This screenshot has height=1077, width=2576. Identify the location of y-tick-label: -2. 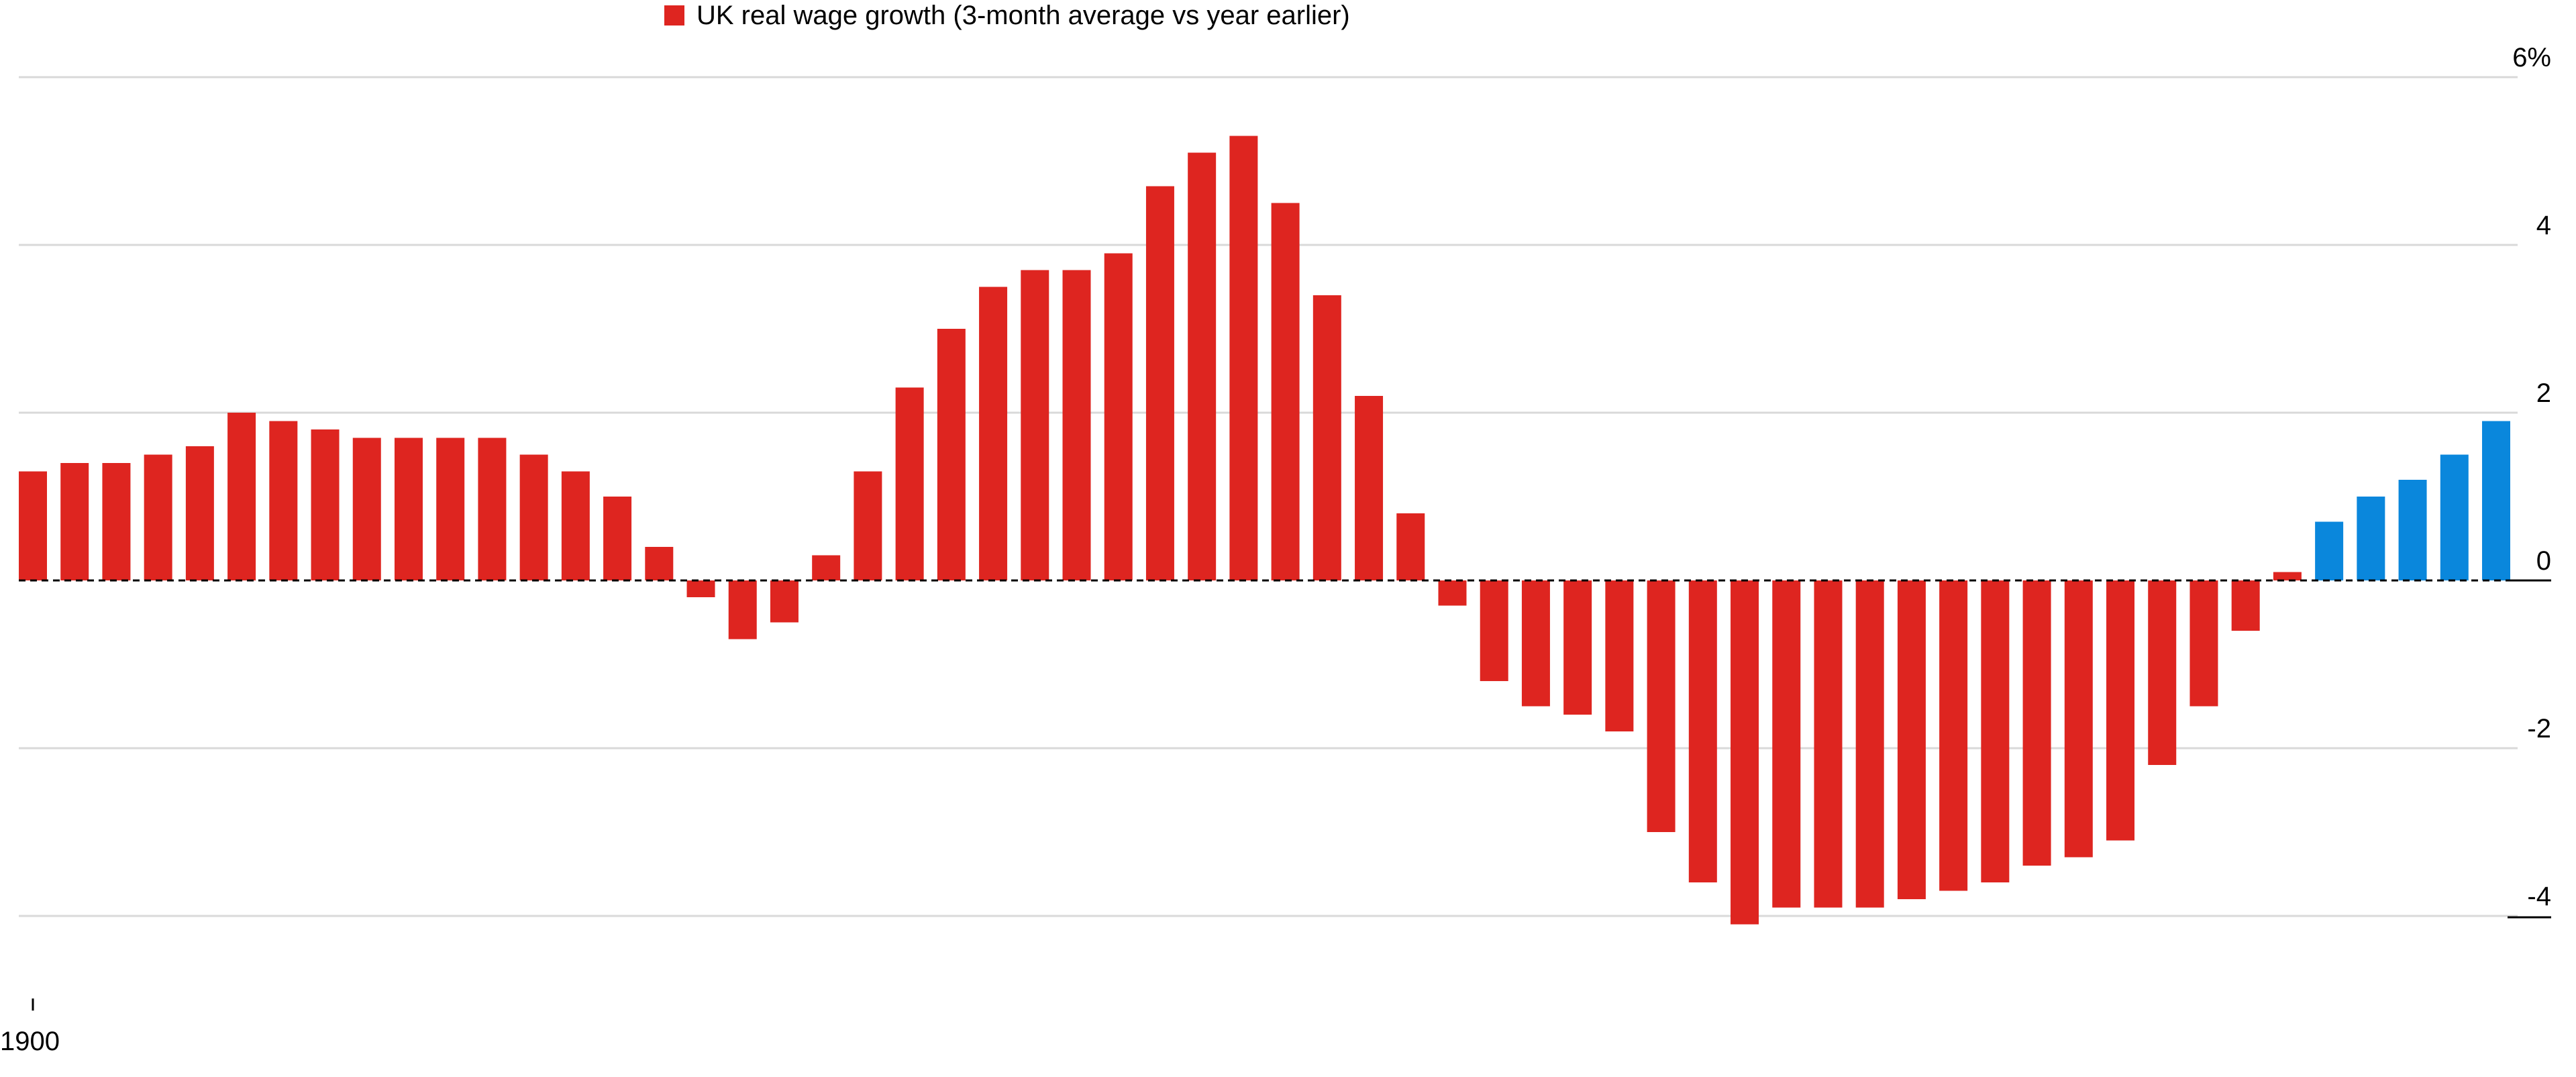
(2539, 729).